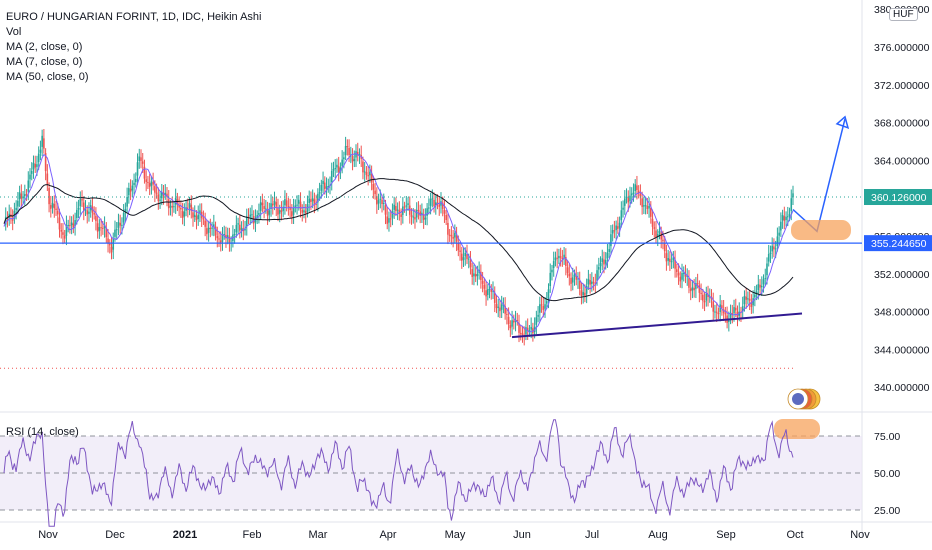  I want to click on sticker-center, so click(798, 399).